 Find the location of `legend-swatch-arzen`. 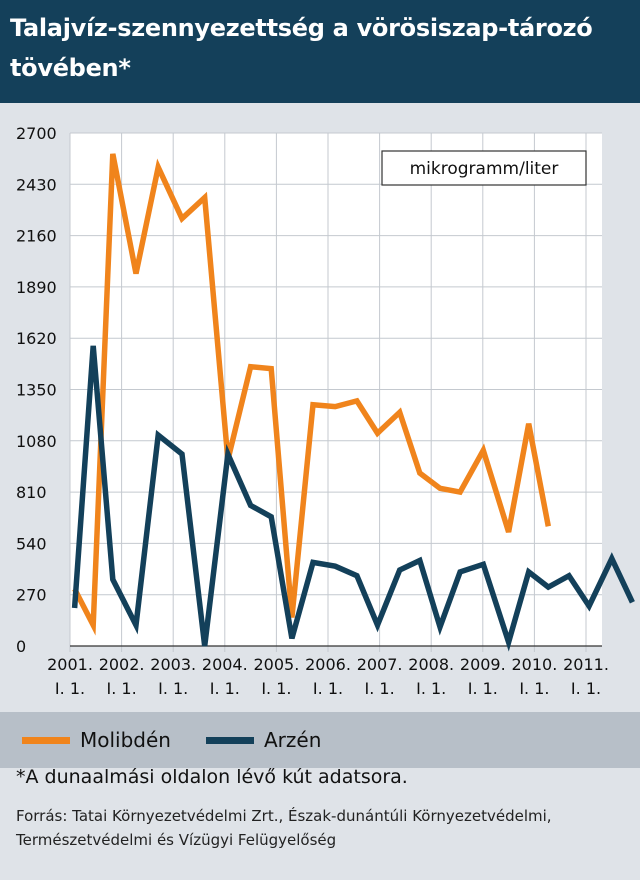

legend-swatch-arzen is located at coordinates (230, 740).